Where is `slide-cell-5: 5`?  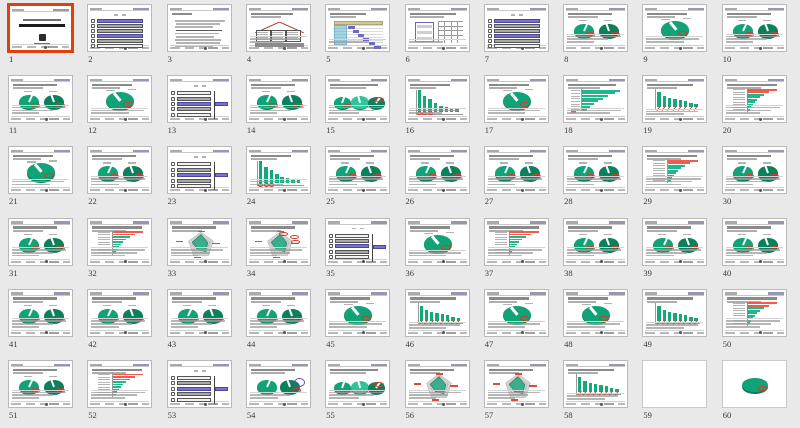
slide-cell-5: 5 is located at coordinates (358, 37).